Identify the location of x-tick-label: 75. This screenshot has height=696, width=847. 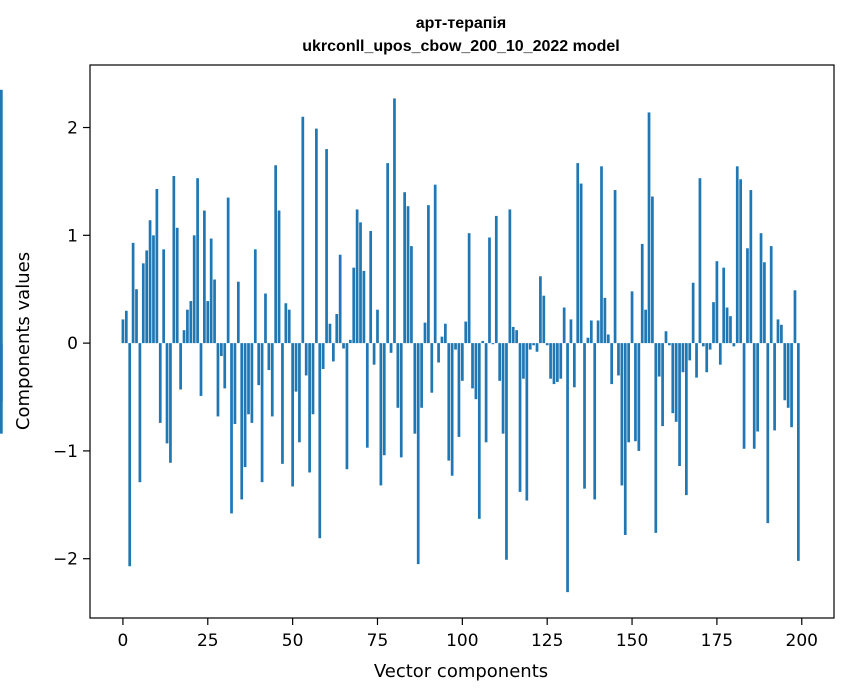
(378, 641).